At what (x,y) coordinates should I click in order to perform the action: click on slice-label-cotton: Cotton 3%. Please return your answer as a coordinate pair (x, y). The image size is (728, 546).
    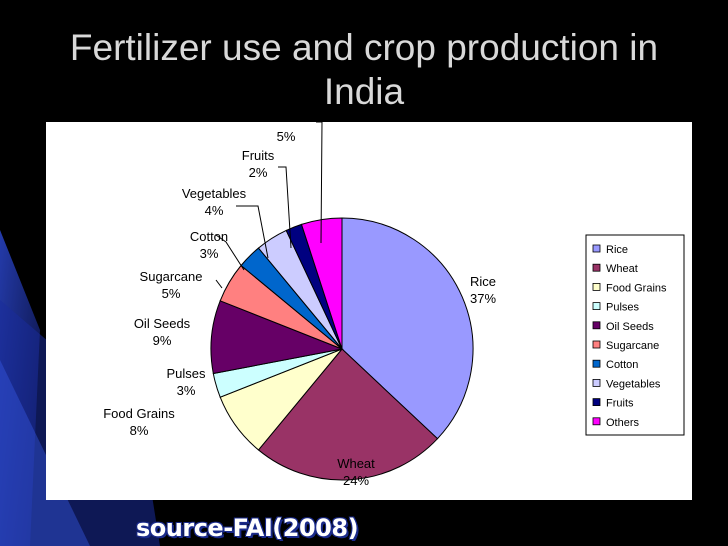
    Looking at the image, I should click on (209, 245).